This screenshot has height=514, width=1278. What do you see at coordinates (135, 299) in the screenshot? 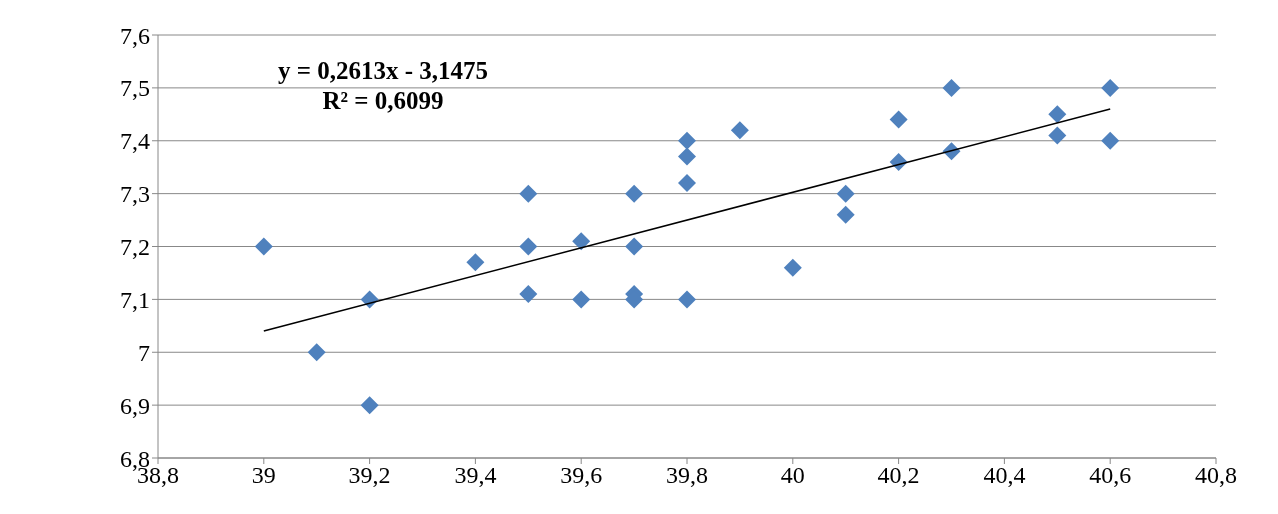
I see `y-tick-label: 7,1` at bounding box center [135, 299].